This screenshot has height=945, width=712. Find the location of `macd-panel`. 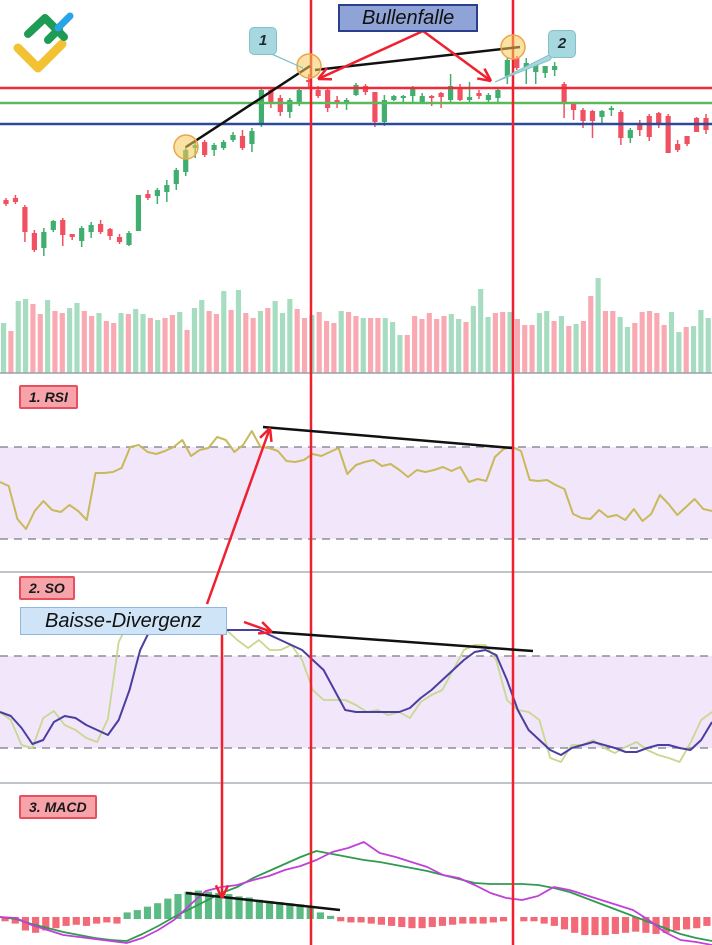

macd-panel is located at coordinates (356, 893).